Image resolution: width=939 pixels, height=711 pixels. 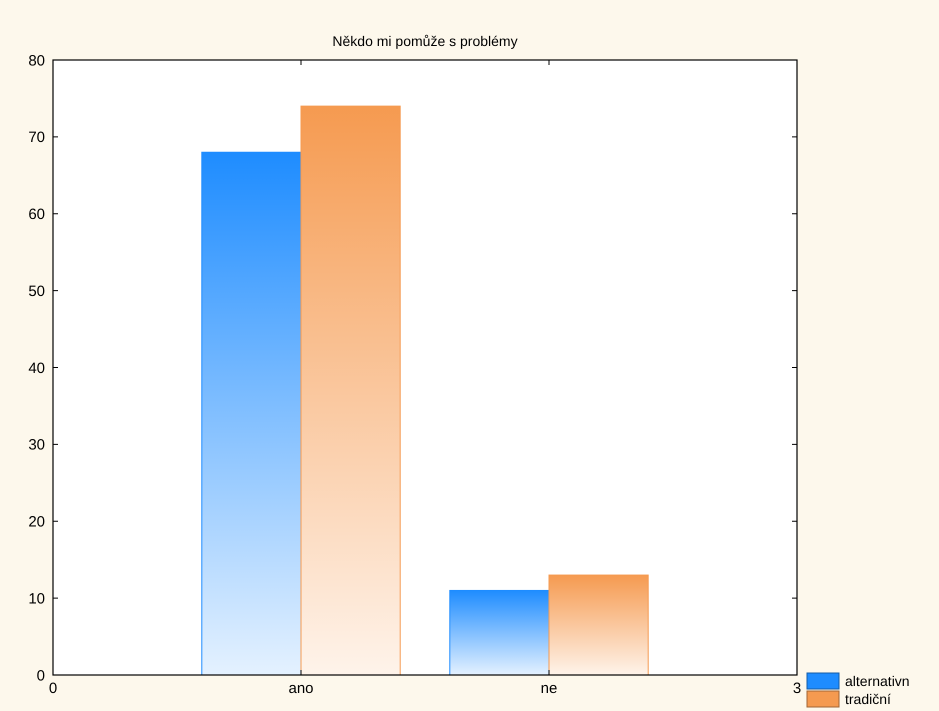 What do you see at coordinates (301, 688) in the screenshot?
I see `x-tick-label: ano` at bounding box center [301, 688].